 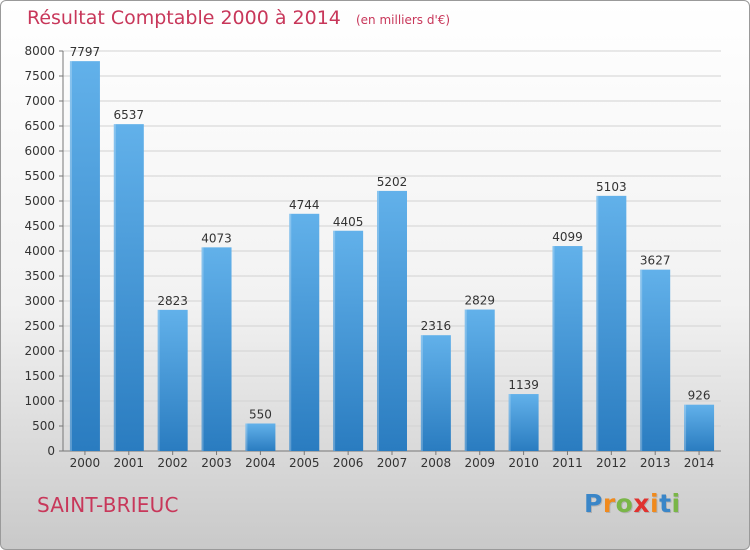 I want to click on x-tick-label: 2007, so click(x=392, y=463).